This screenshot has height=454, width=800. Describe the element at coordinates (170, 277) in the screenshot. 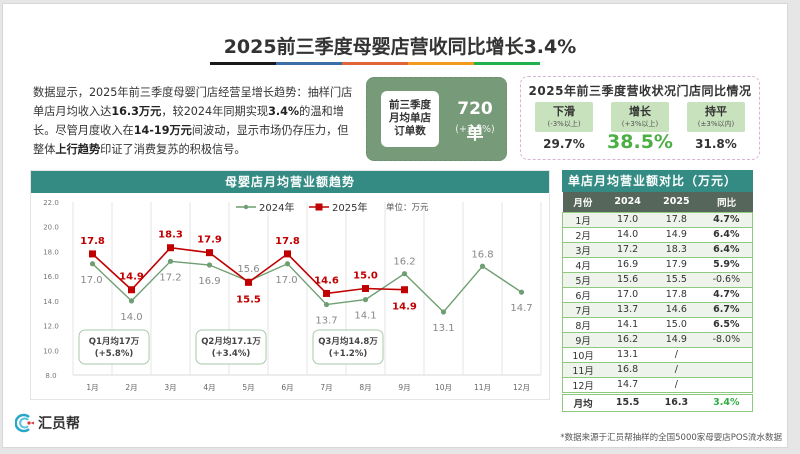

I see `data-label-2024: 17.2` at that location.